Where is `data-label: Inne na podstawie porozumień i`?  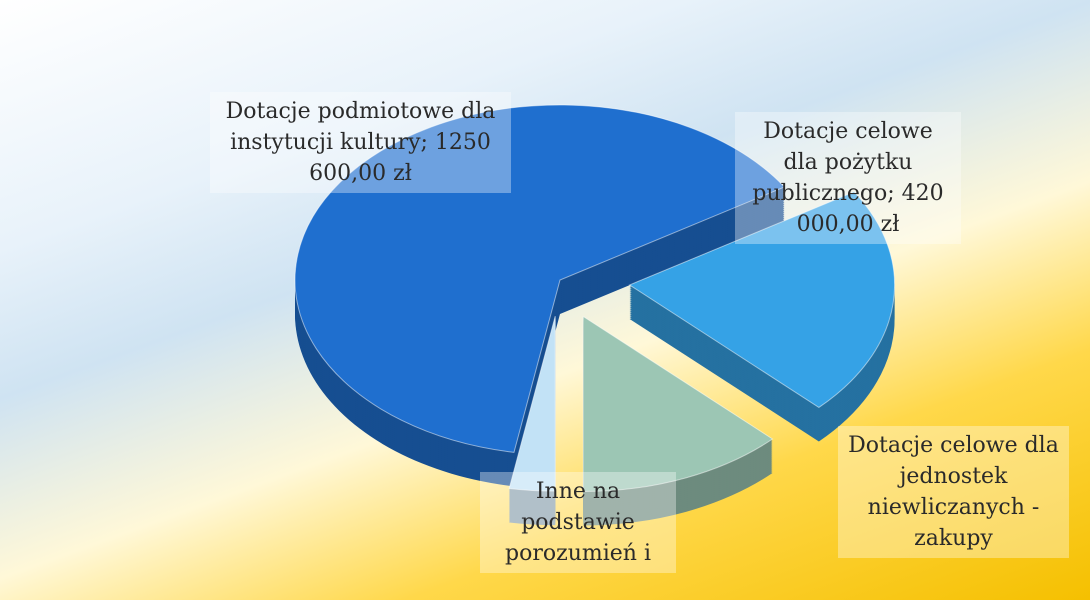 data-label: Inne na podstawie porozumień i is located at coordinates (578, 522).